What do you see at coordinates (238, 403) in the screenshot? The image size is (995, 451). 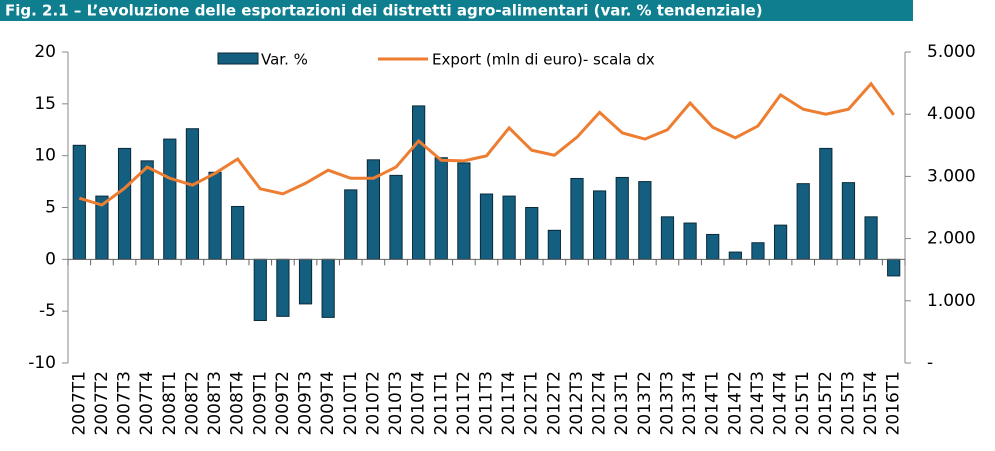 I see `x-tick-label: 2008T4` at bounding box center [238, 403].